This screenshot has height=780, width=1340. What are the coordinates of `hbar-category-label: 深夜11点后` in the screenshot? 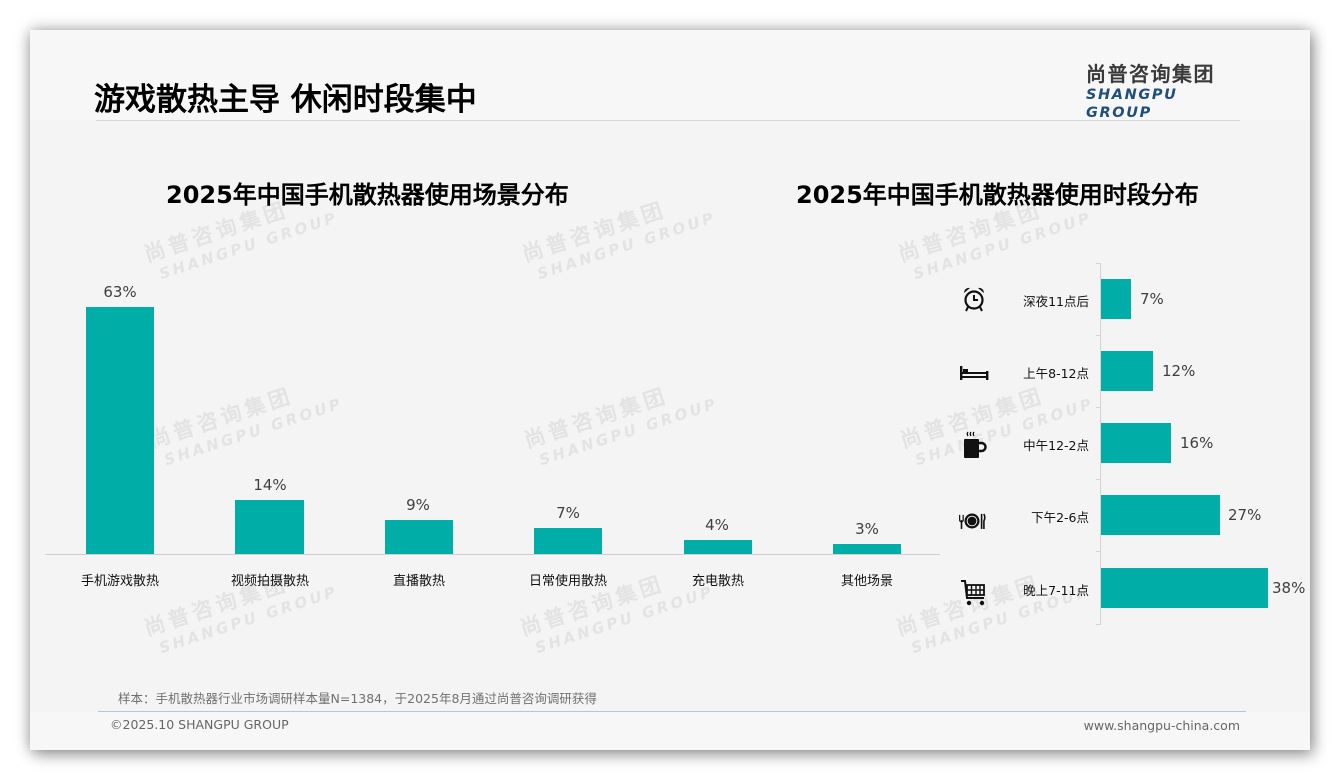 It's located at (1056, 301).